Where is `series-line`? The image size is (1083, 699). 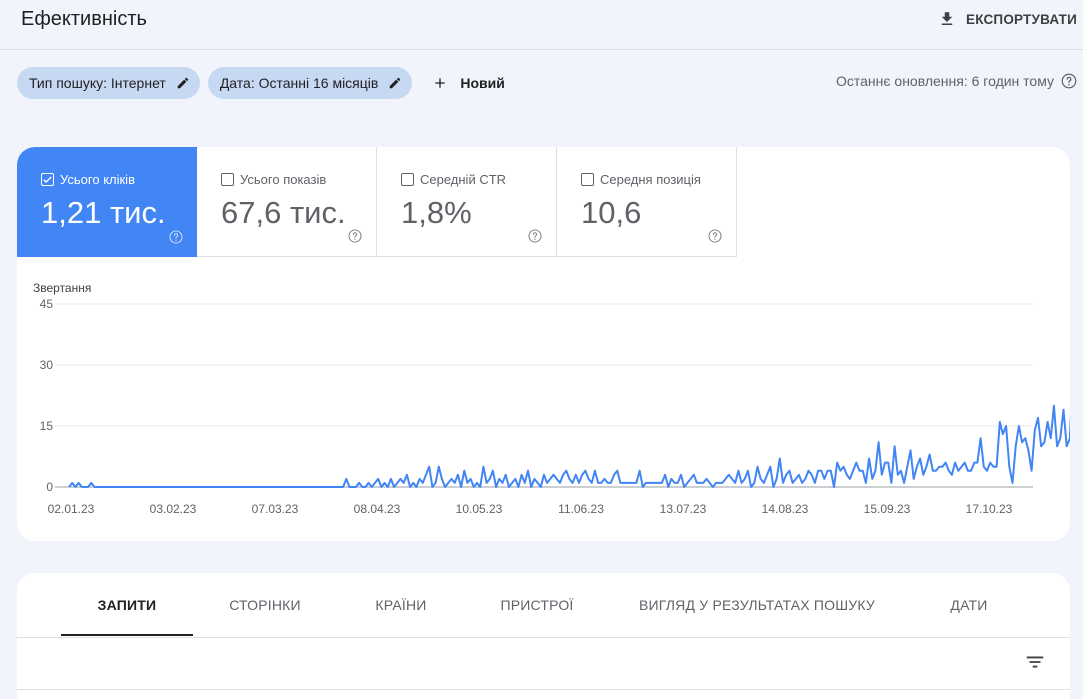 series-line is located at coordinates (569, 446).